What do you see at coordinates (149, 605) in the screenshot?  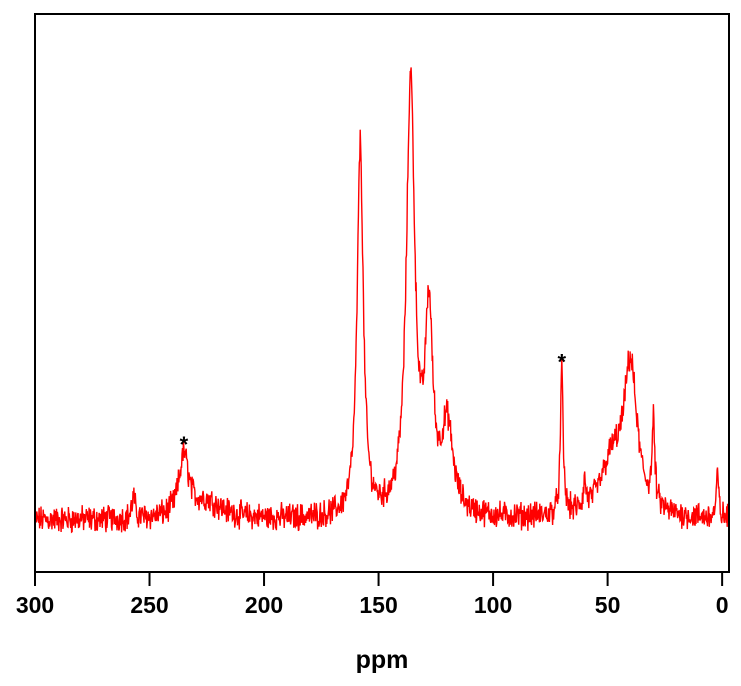 I see `x-tick-label: 250` at bounding box center [149, 605].